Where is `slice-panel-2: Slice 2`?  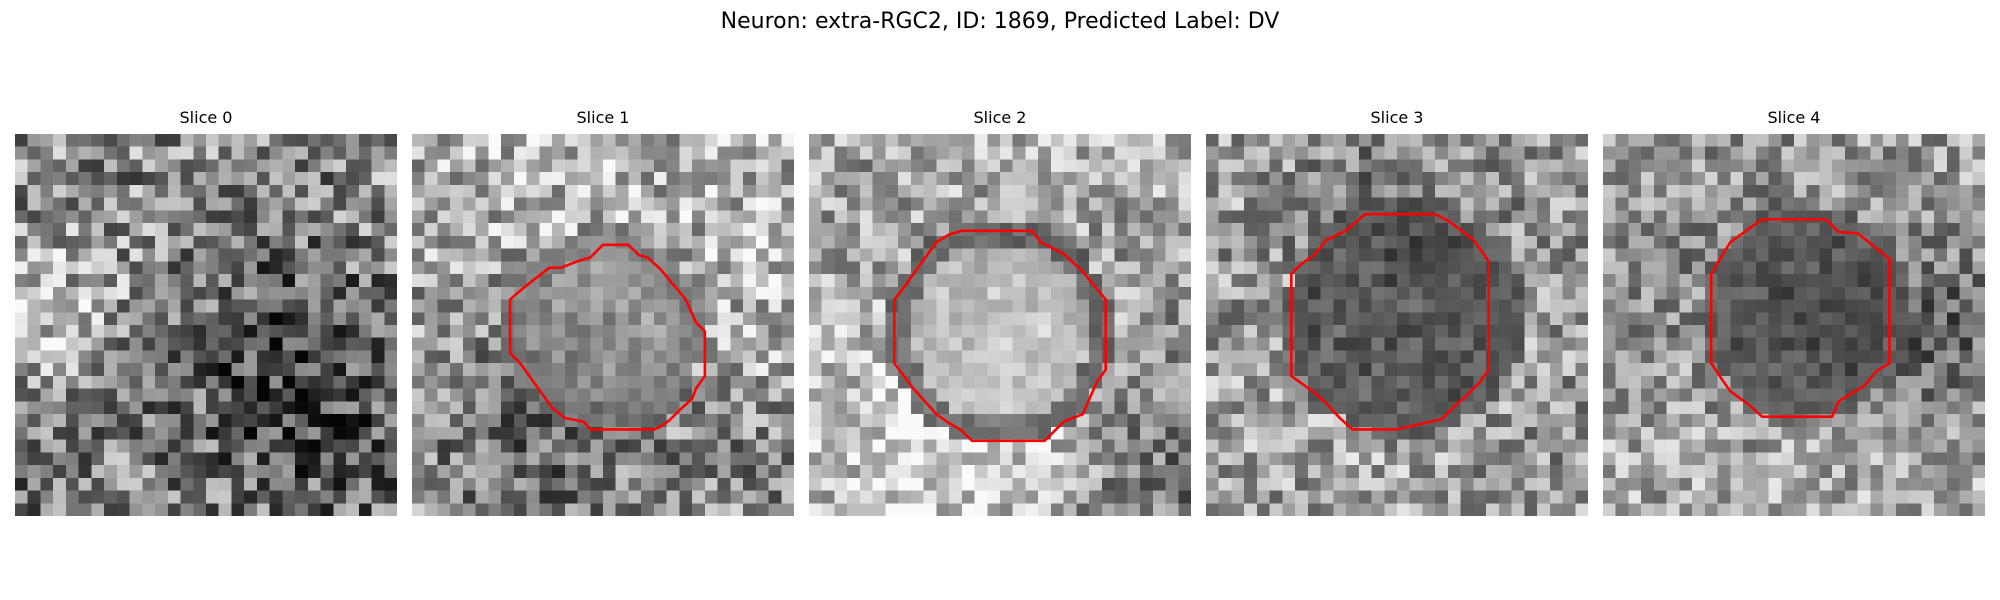 slice-panel-2: Slice 2 is located at coordinates (1000, 312).